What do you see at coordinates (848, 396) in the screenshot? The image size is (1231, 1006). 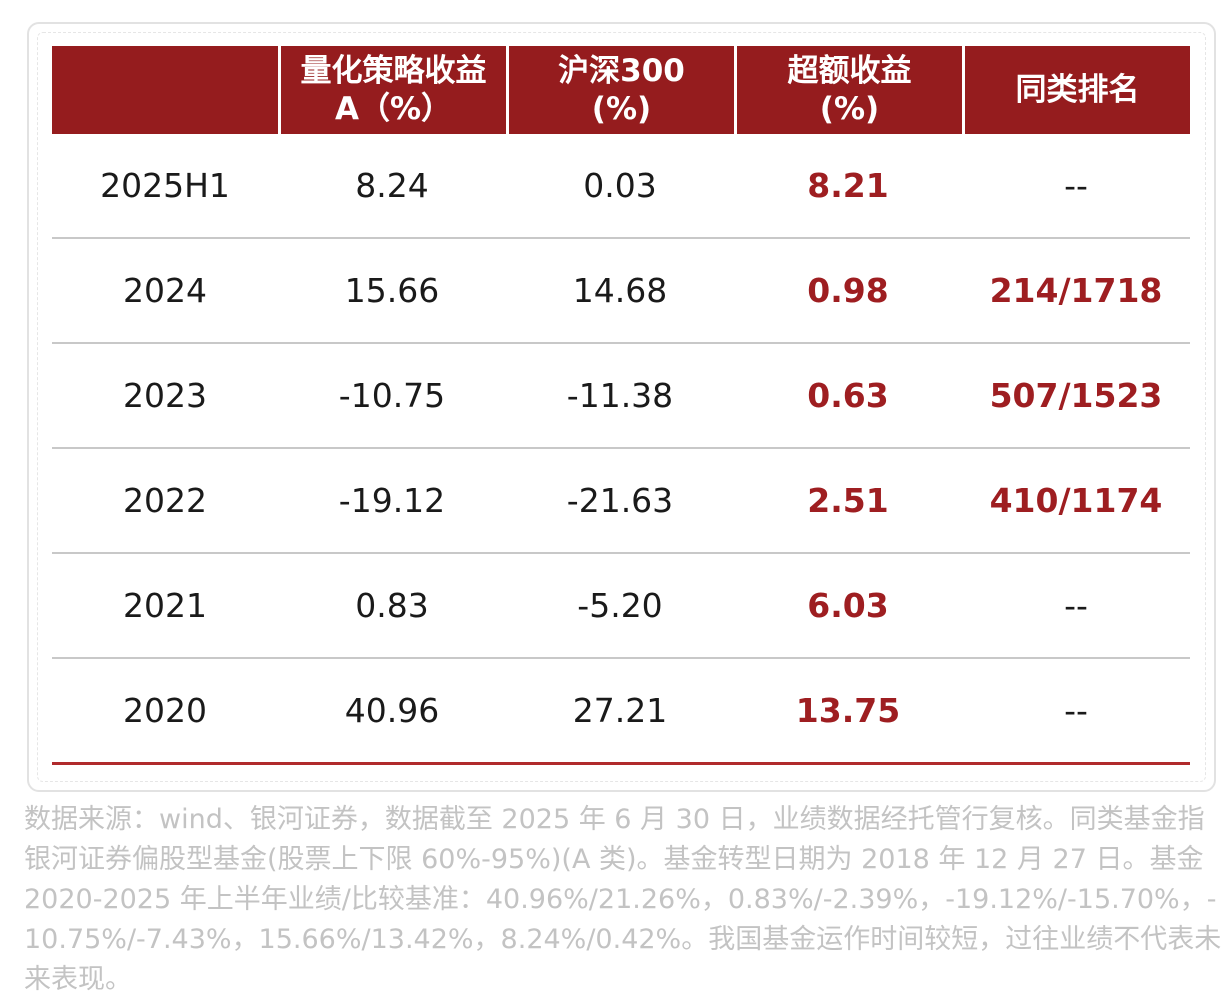 I see `cell-excess-return: 0.63` at bounding box center [848, 396].